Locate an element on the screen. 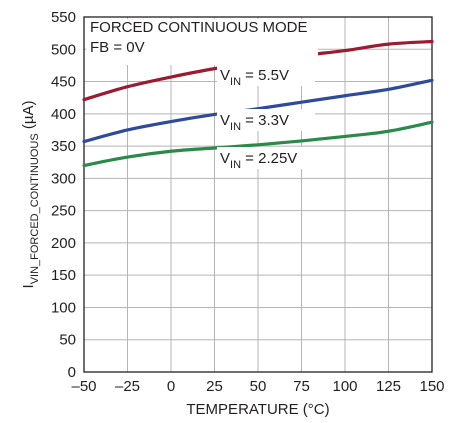  y-tick-label: 0 is located at coordinates (72, 372).